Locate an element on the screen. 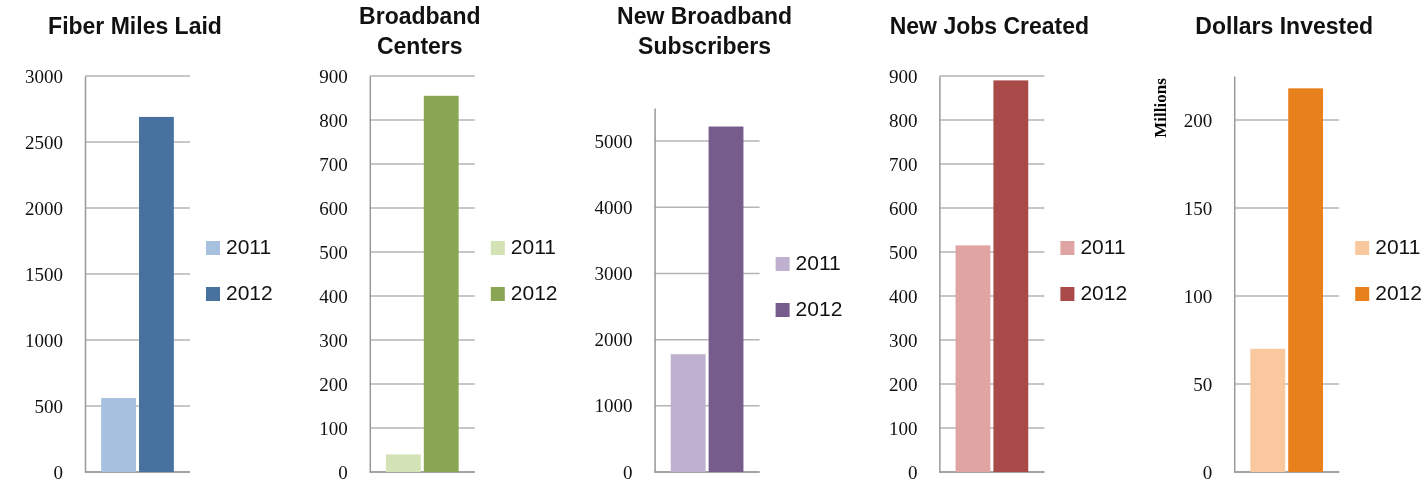 Image resolution: width=1424 pixels, height=486 pixels. chart-title: Broadband Centers is located at coordinates (420, 31).